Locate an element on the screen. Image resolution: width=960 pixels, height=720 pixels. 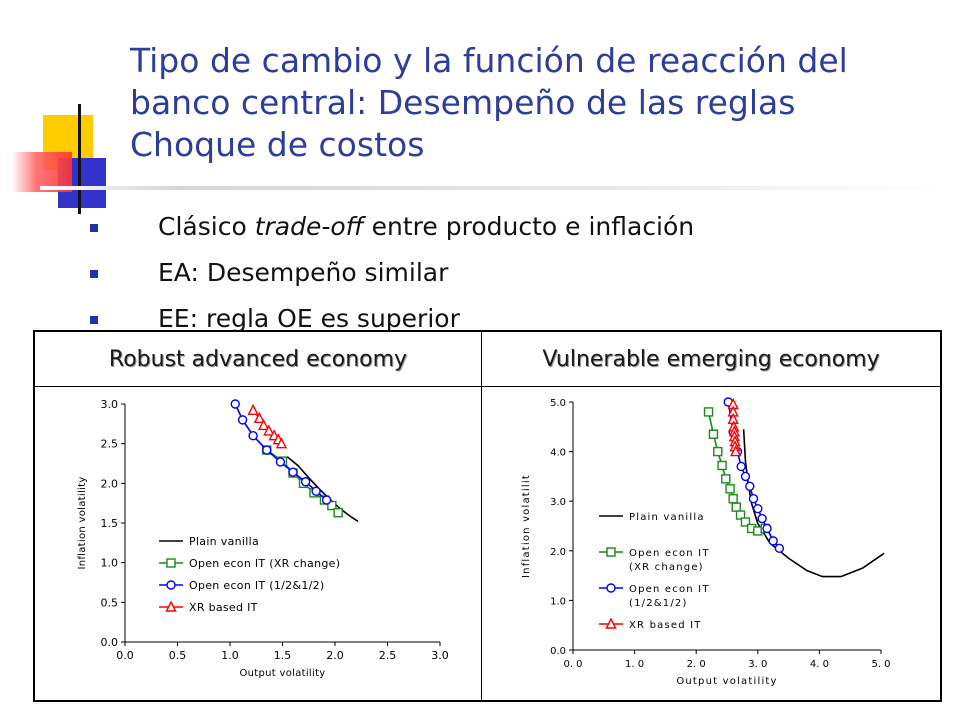
y-tick-label: 3.0 is located at coordinates (110, 404).